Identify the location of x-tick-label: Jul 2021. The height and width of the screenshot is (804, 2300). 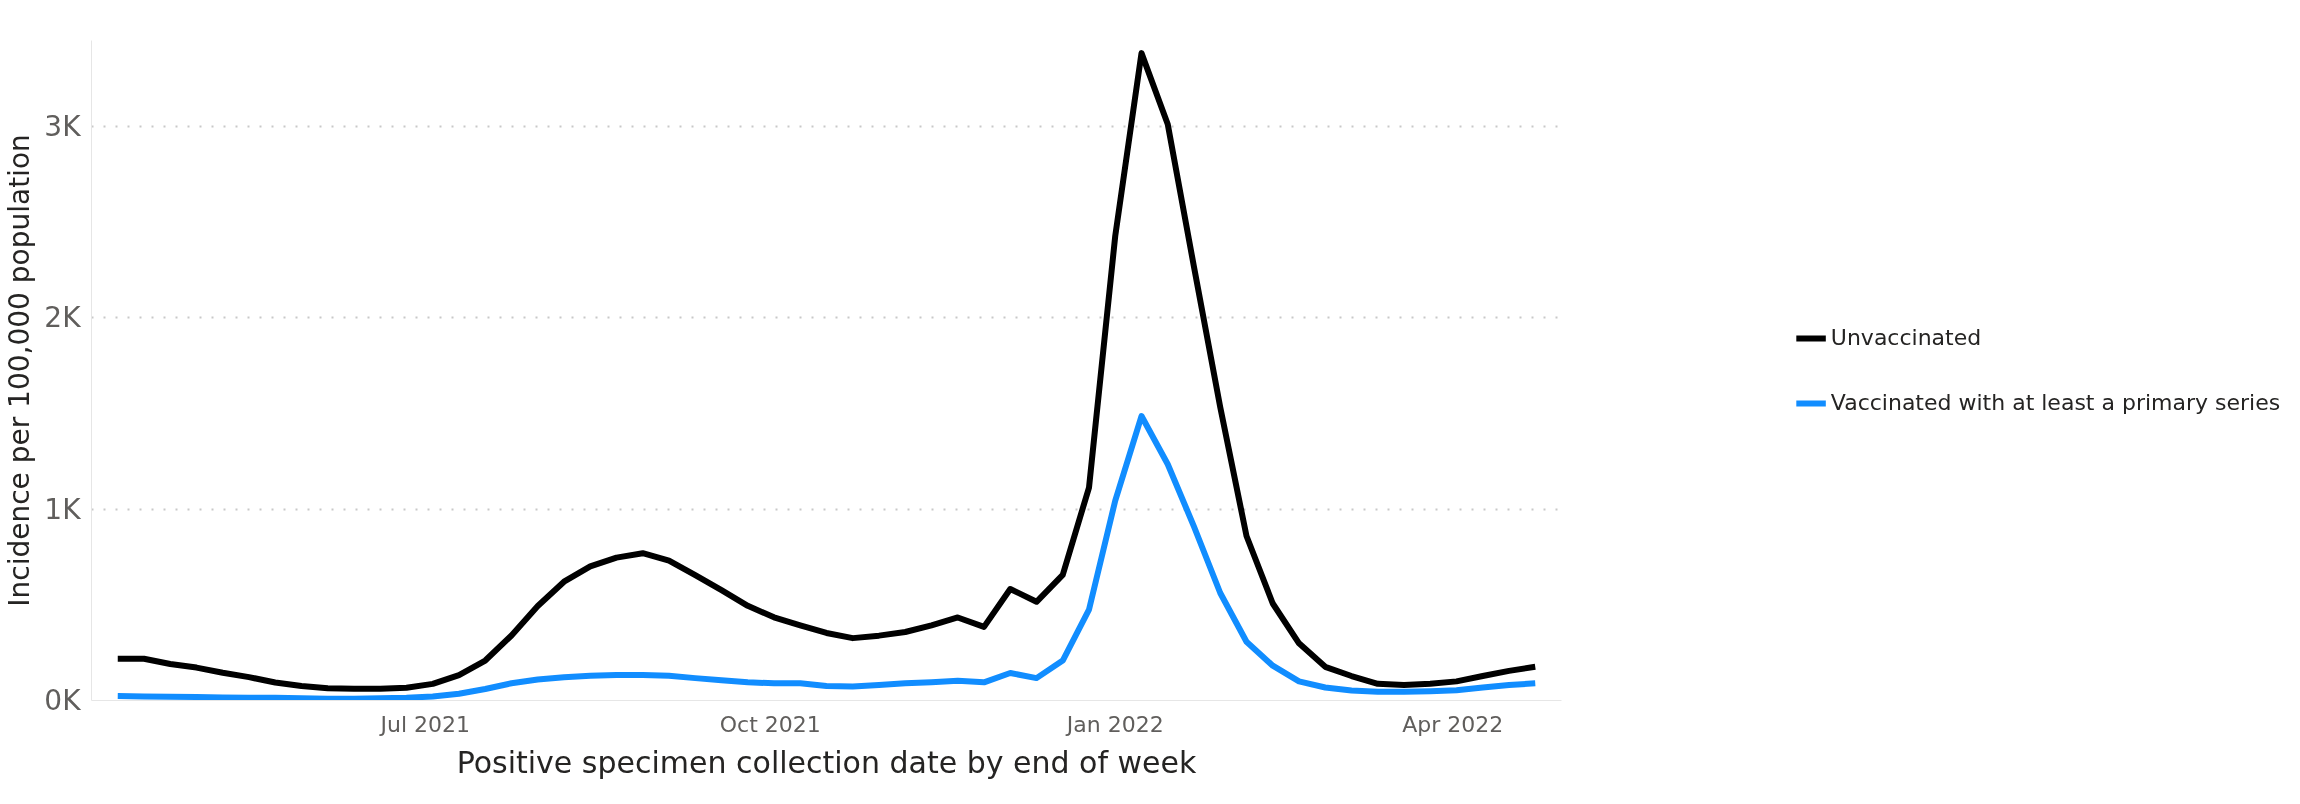
(424, 724).